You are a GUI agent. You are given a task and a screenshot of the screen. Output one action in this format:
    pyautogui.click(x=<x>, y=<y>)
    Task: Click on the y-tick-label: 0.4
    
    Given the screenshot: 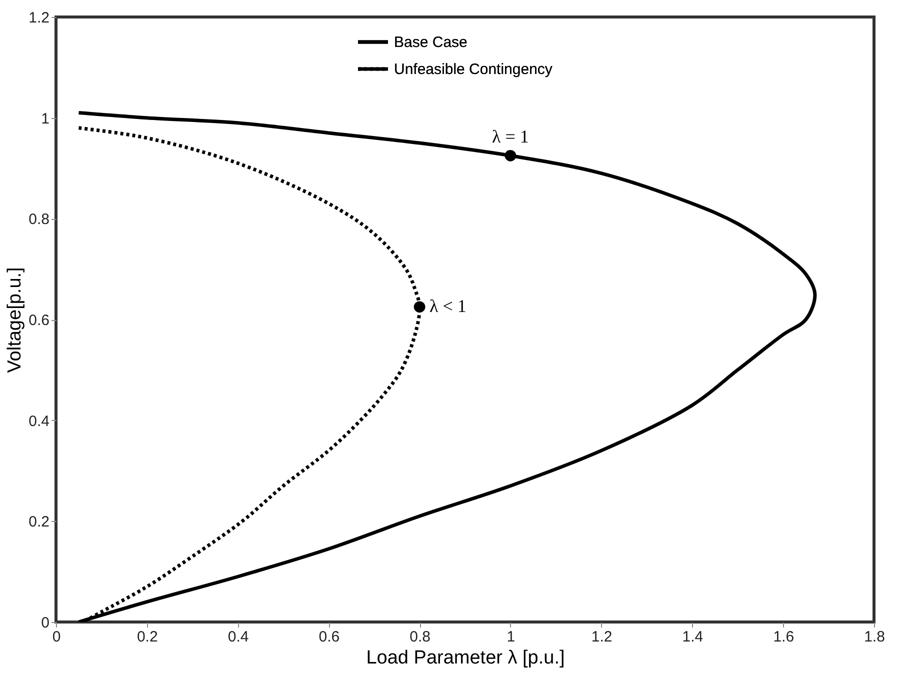 What is the action you would take?
    pyautogui.click(x=39, y=421)
    